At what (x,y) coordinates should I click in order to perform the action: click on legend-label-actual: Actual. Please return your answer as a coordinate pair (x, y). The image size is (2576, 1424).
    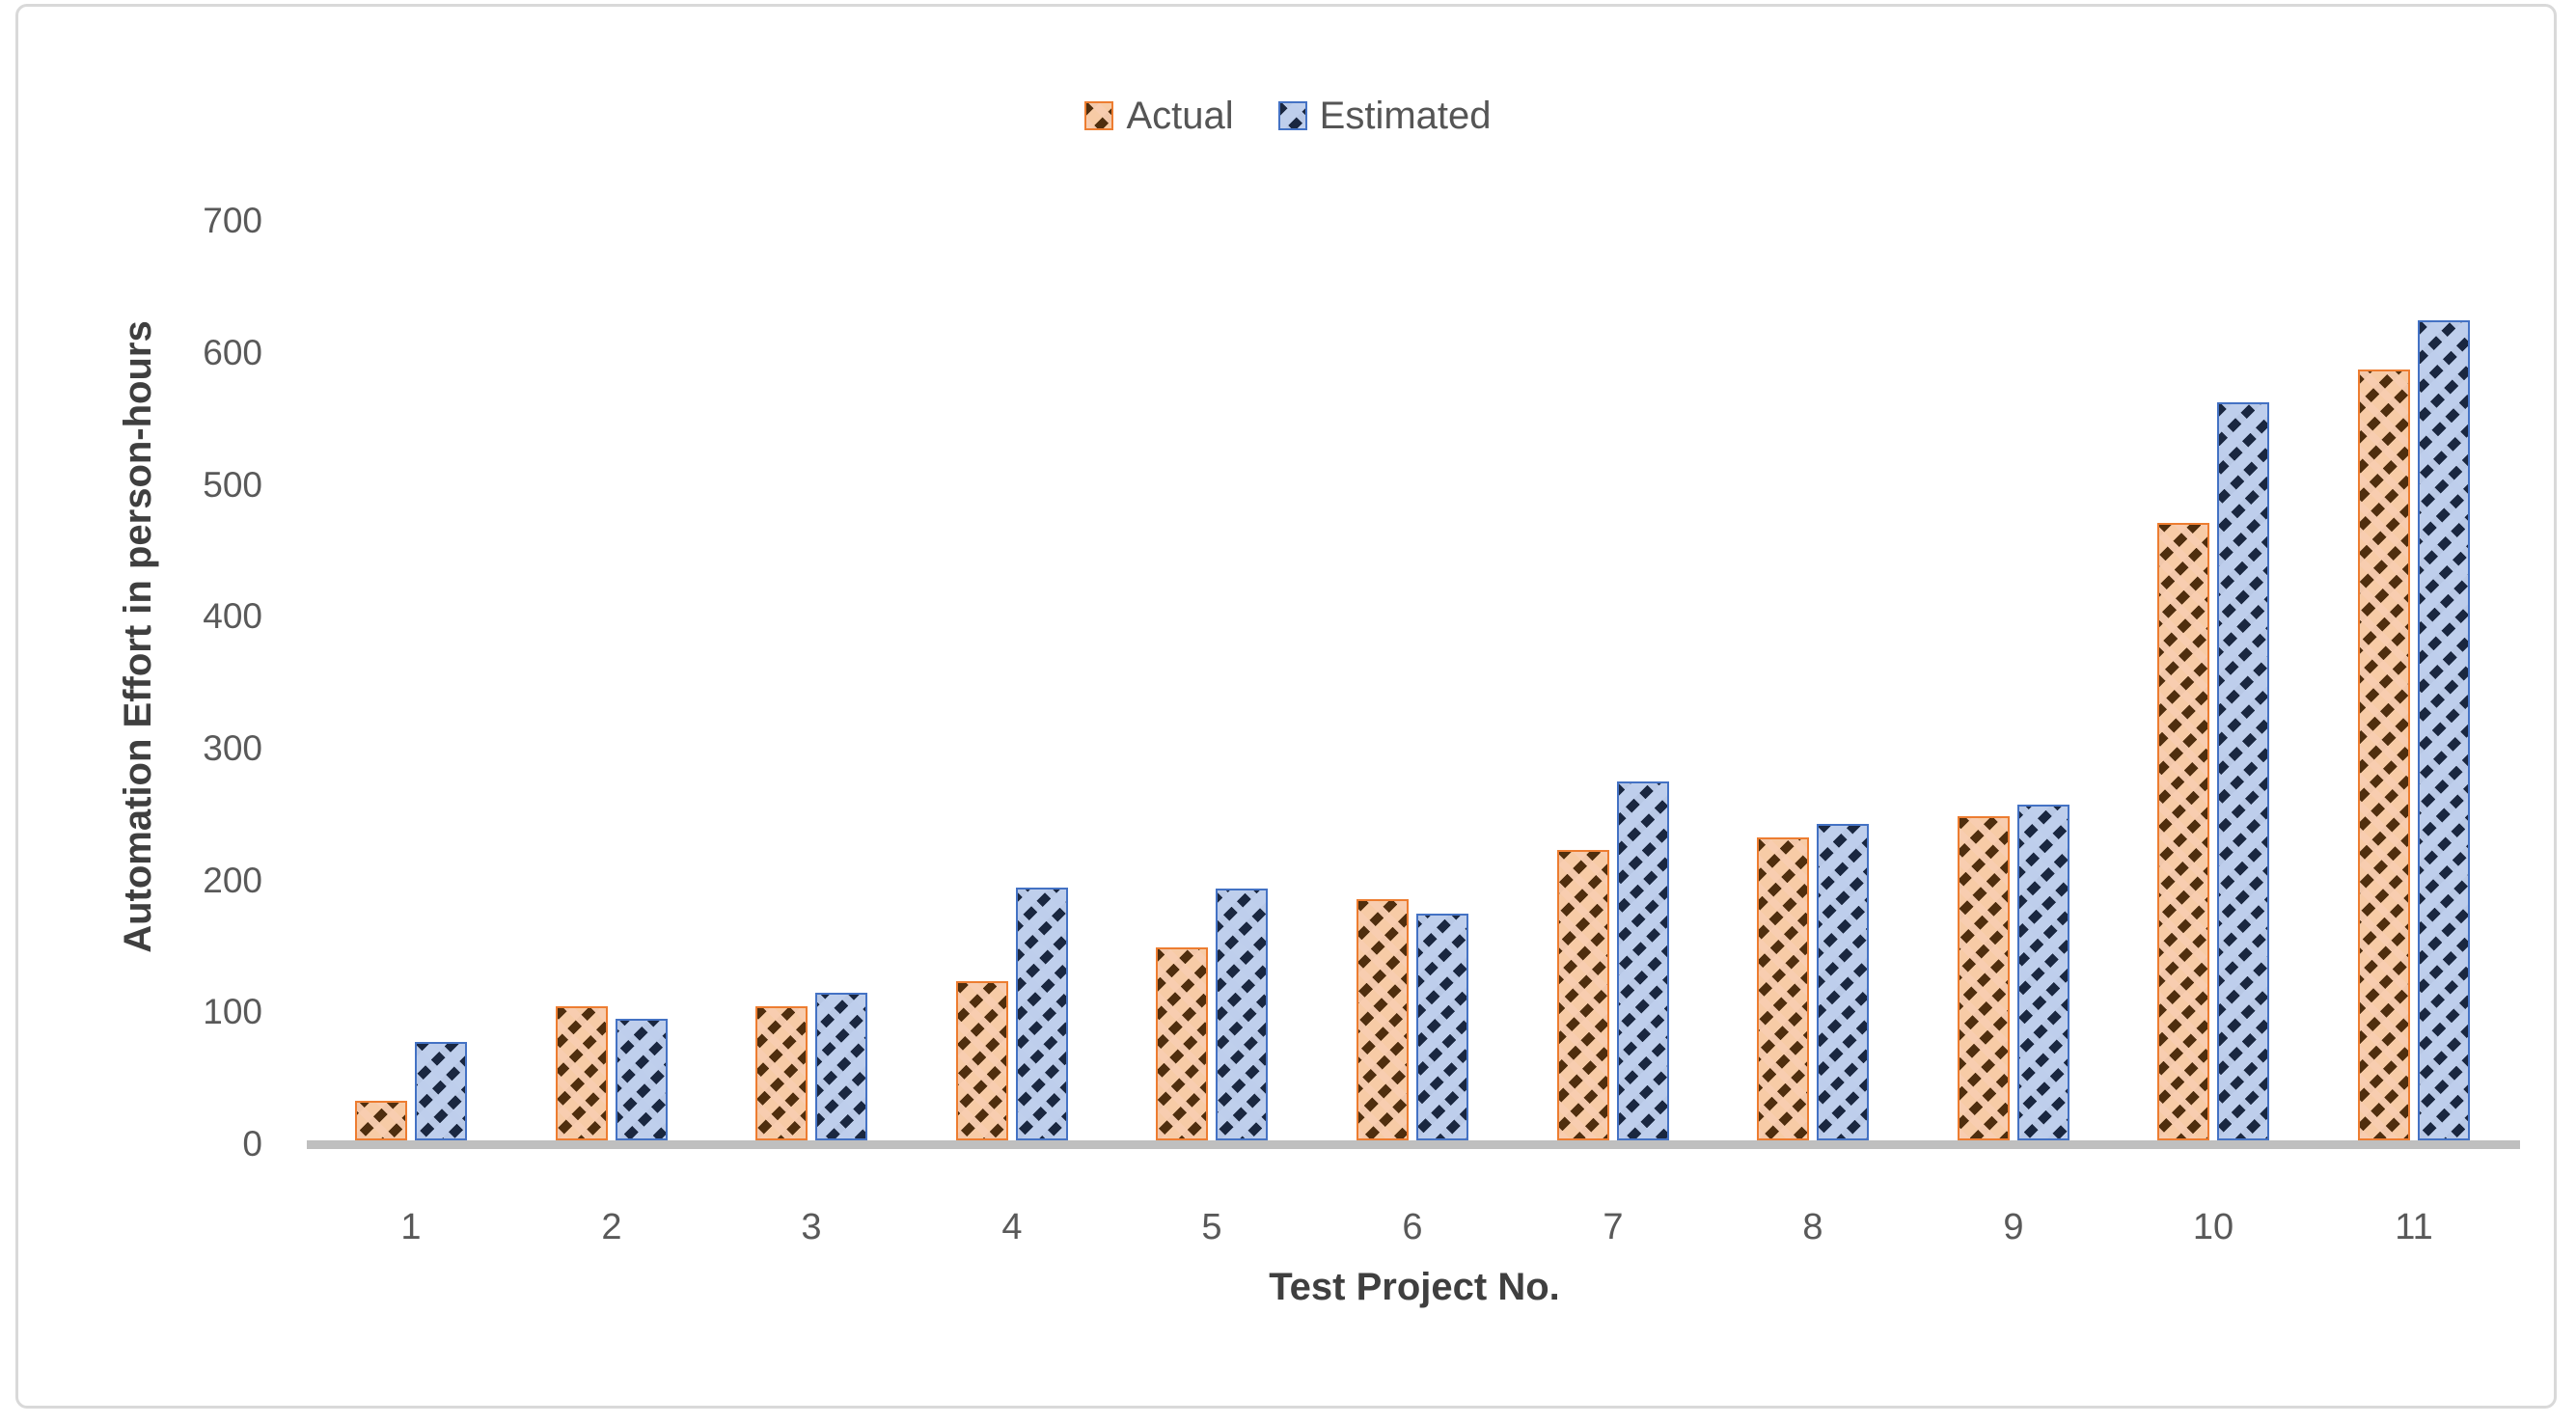
    Looking at the image, I should click on (1180, 116).